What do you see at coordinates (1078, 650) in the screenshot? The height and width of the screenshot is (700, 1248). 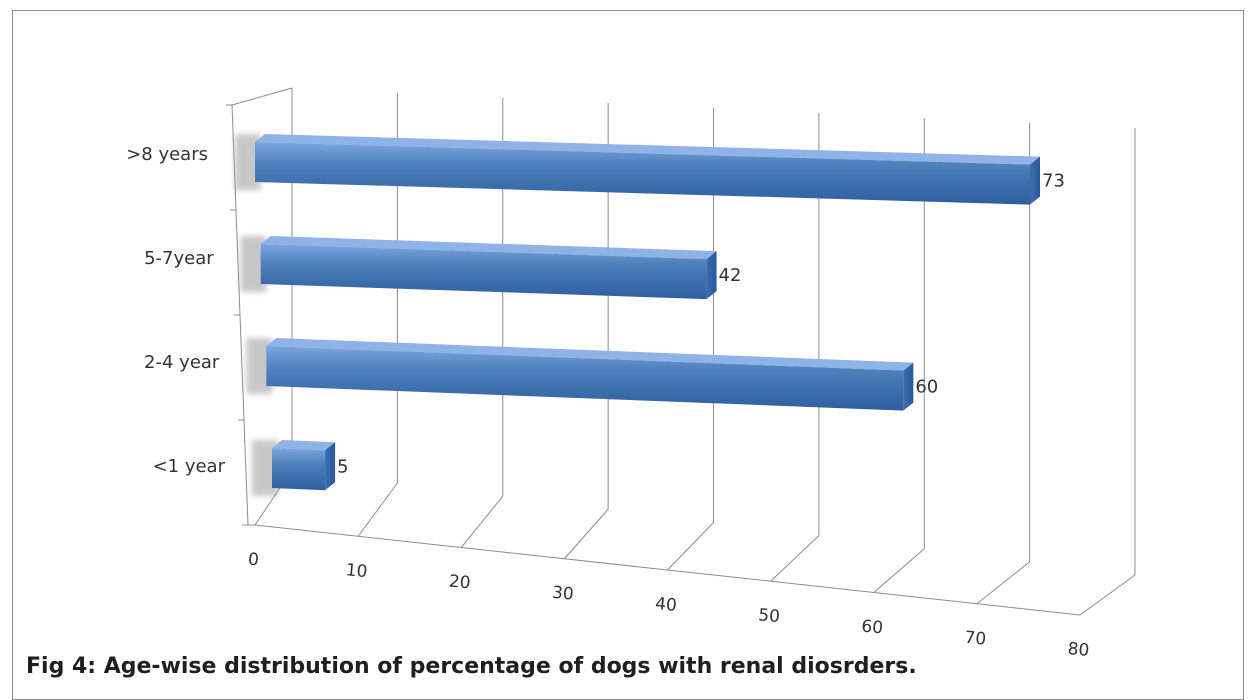 I see `x-tick-label: 80` at bounding box center [1078, 650].